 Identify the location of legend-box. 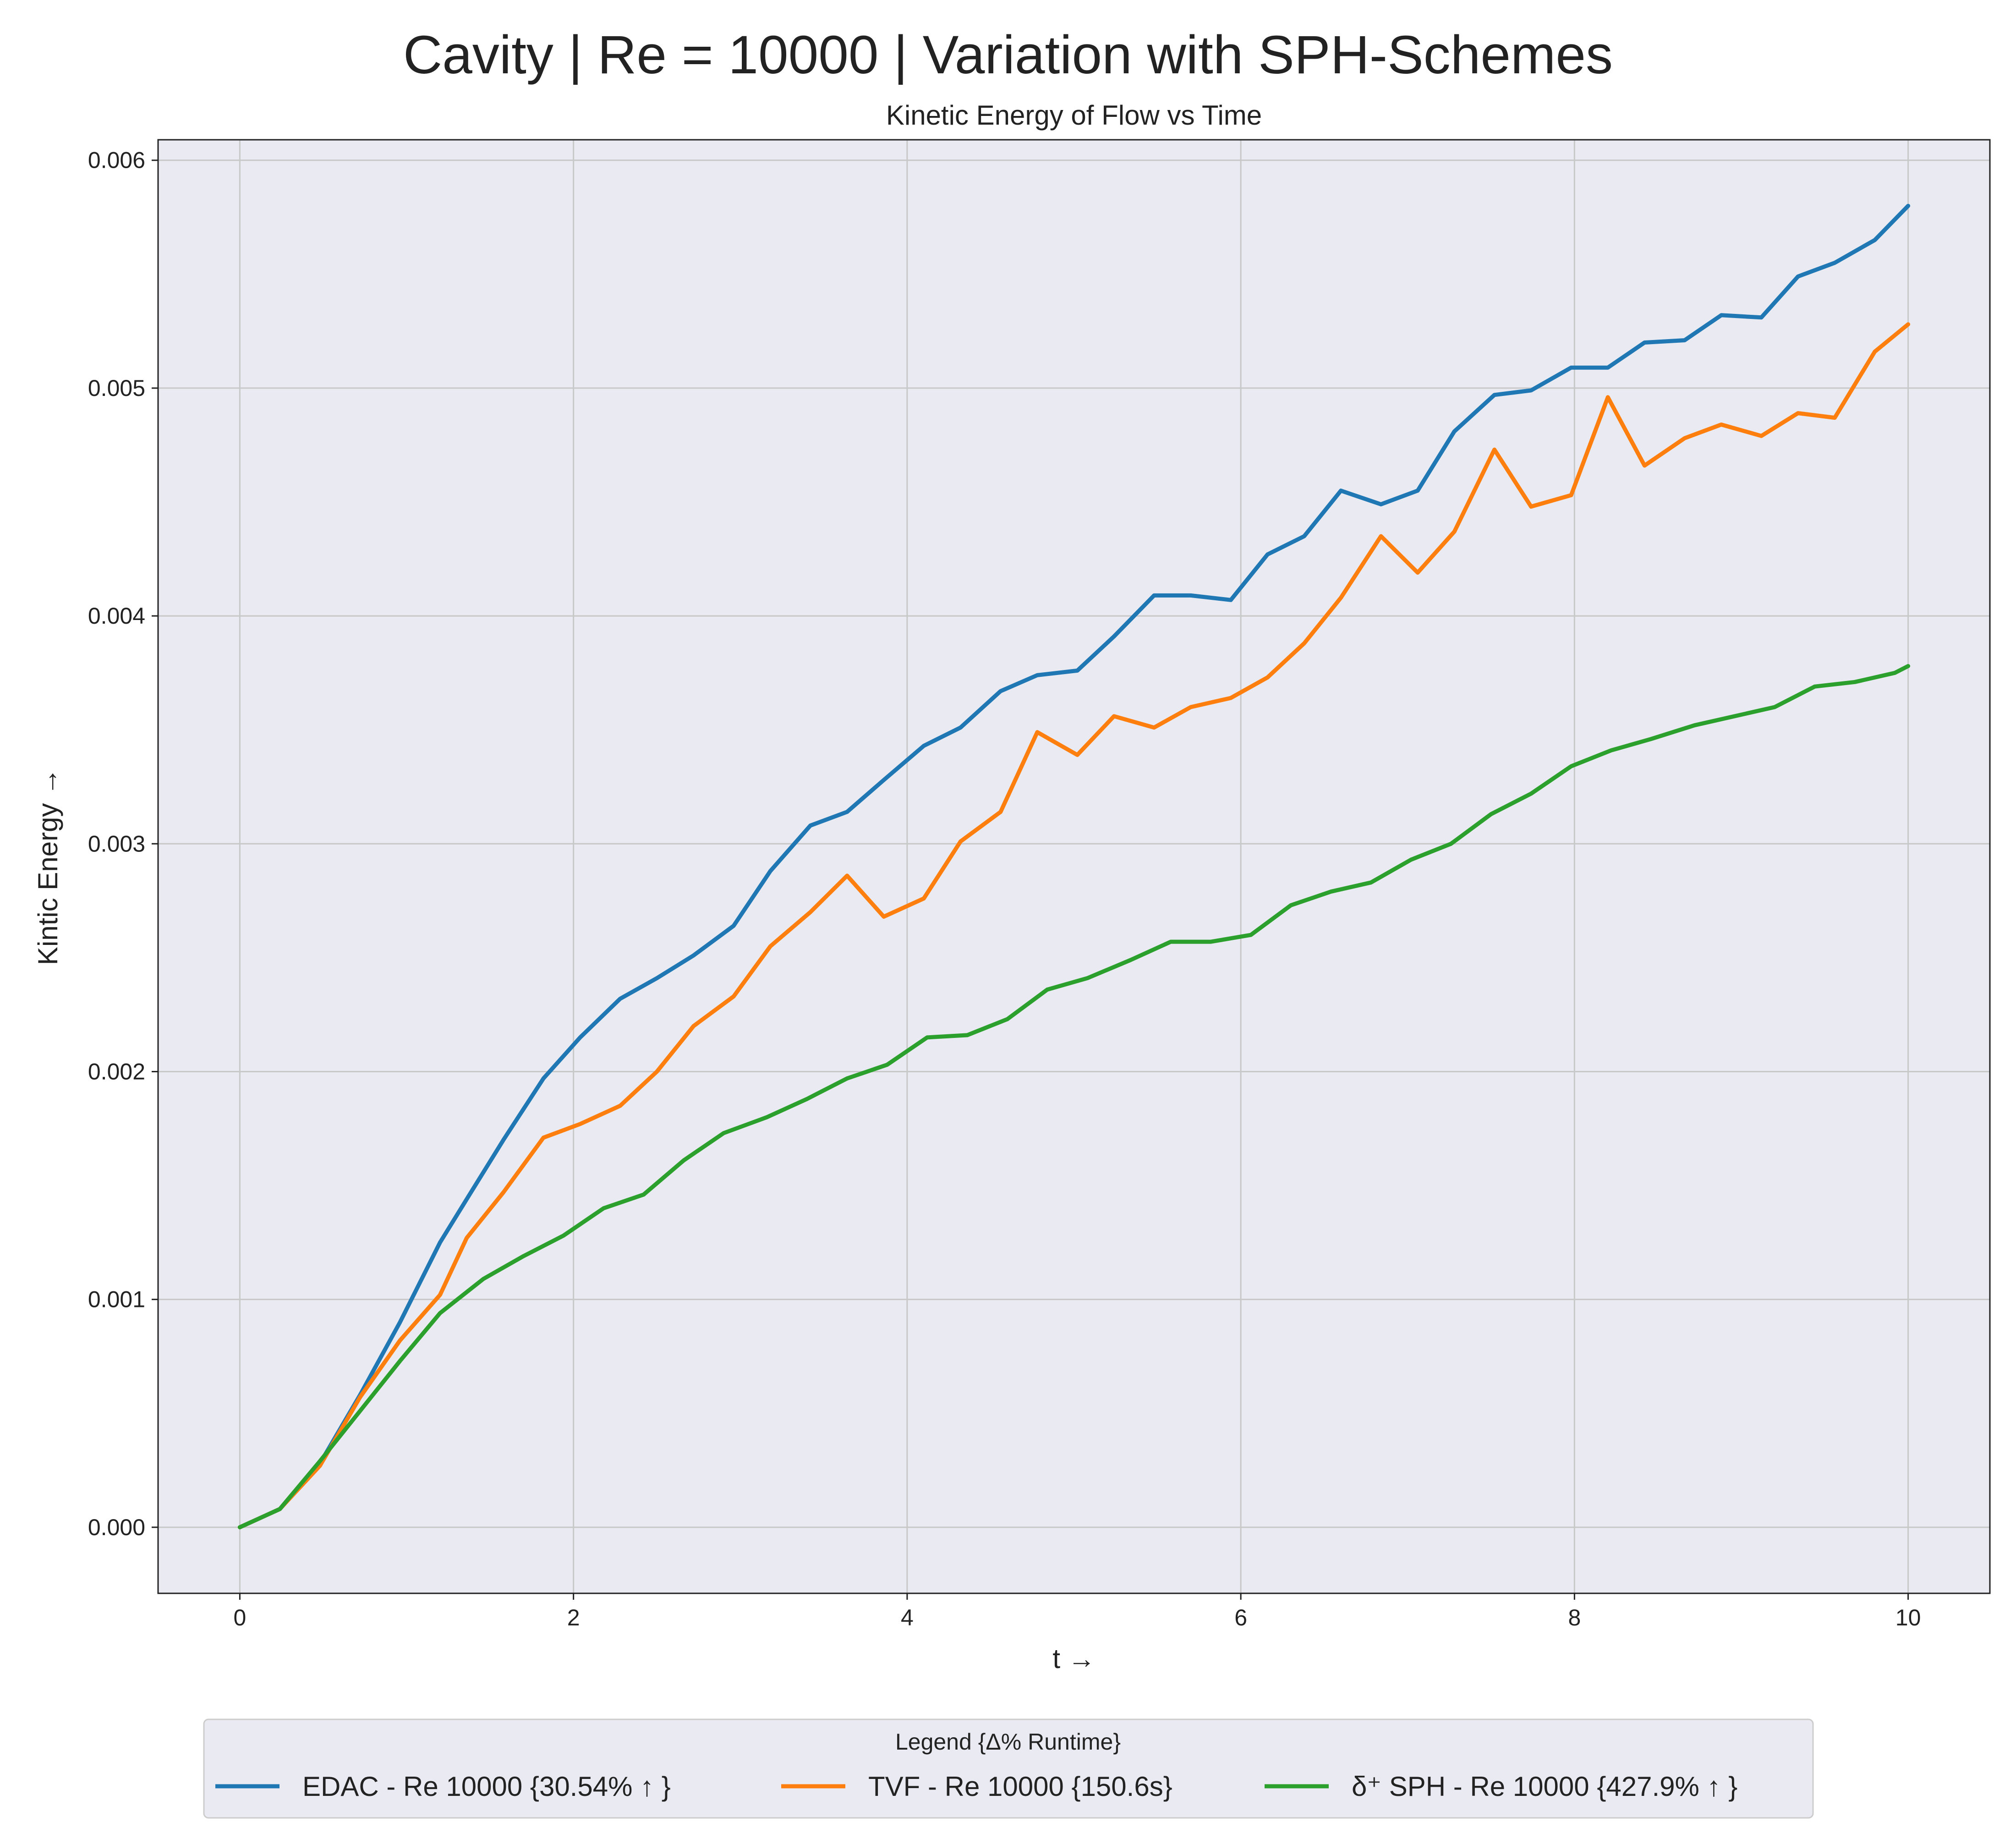
(1008, 1768).